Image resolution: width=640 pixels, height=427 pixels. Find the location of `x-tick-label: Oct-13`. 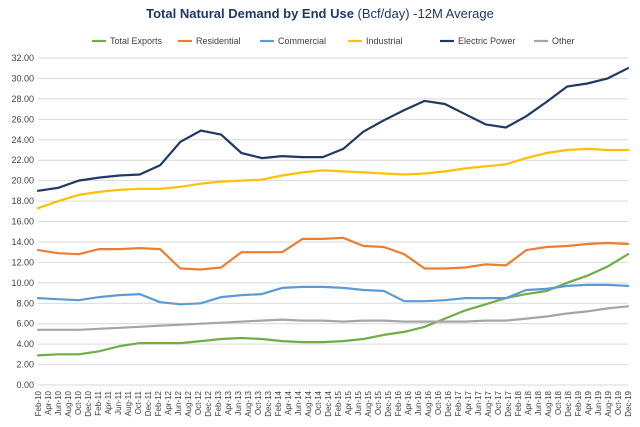

x-tick-label: Oct-13 is located at coordinates (258, 402).